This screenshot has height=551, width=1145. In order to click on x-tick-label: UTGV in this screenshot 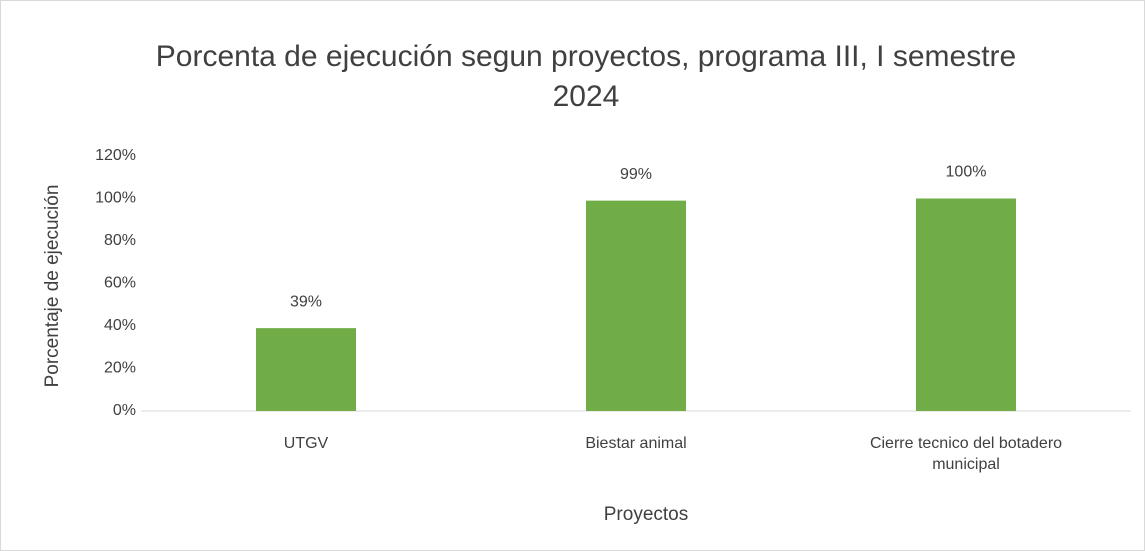, I will do `click(306, 443)`.